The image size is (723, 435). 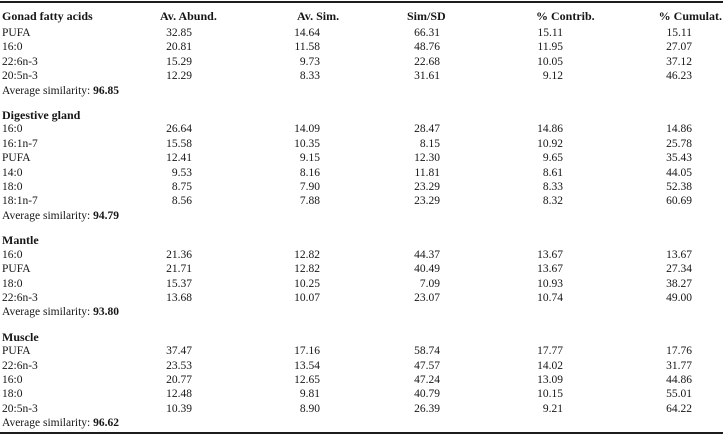 I want to click on value-cell: 12.82, so click(x=307, y=269).